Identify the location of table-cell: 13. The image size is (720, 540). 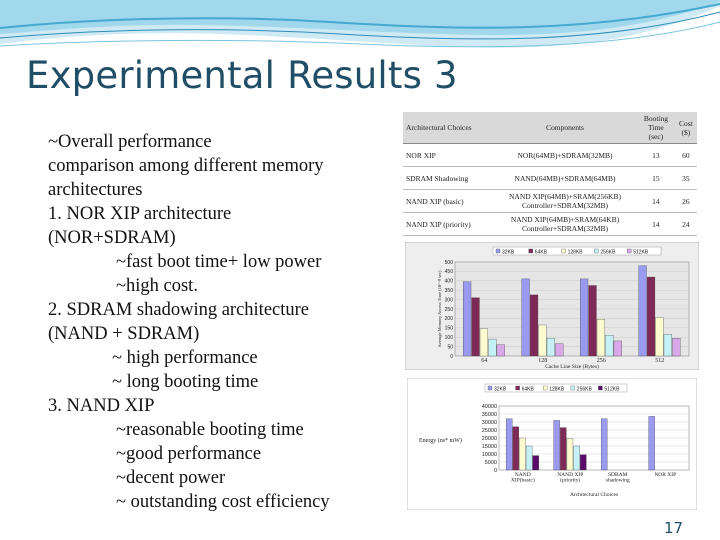
(656, 155).